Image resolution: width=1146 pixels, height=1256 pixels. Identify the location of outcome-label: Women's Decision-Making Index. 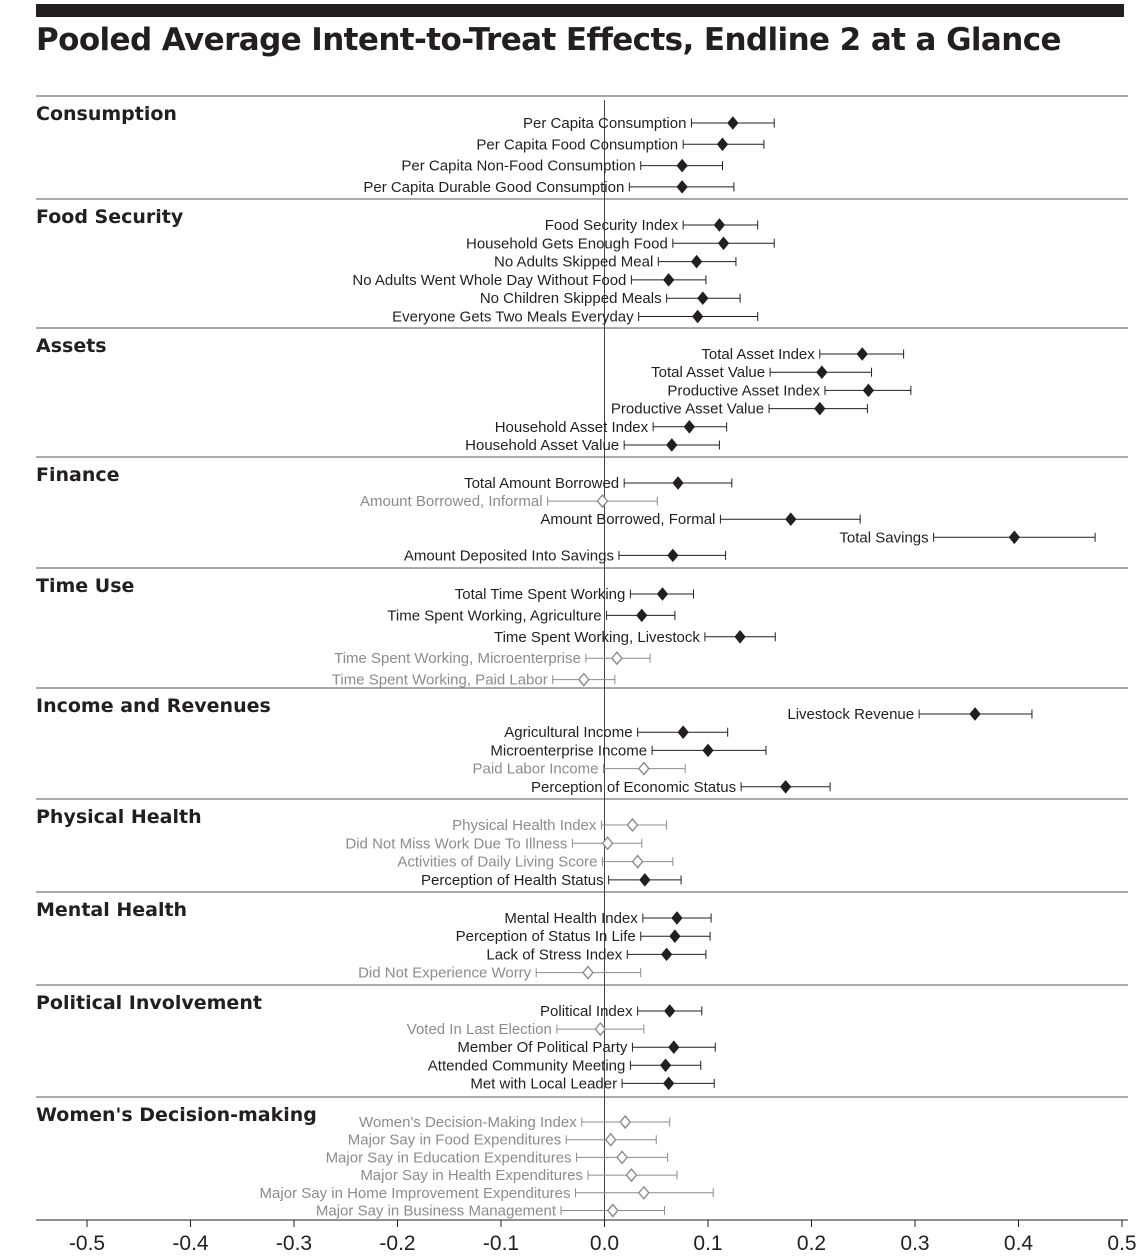
(468, 1122).